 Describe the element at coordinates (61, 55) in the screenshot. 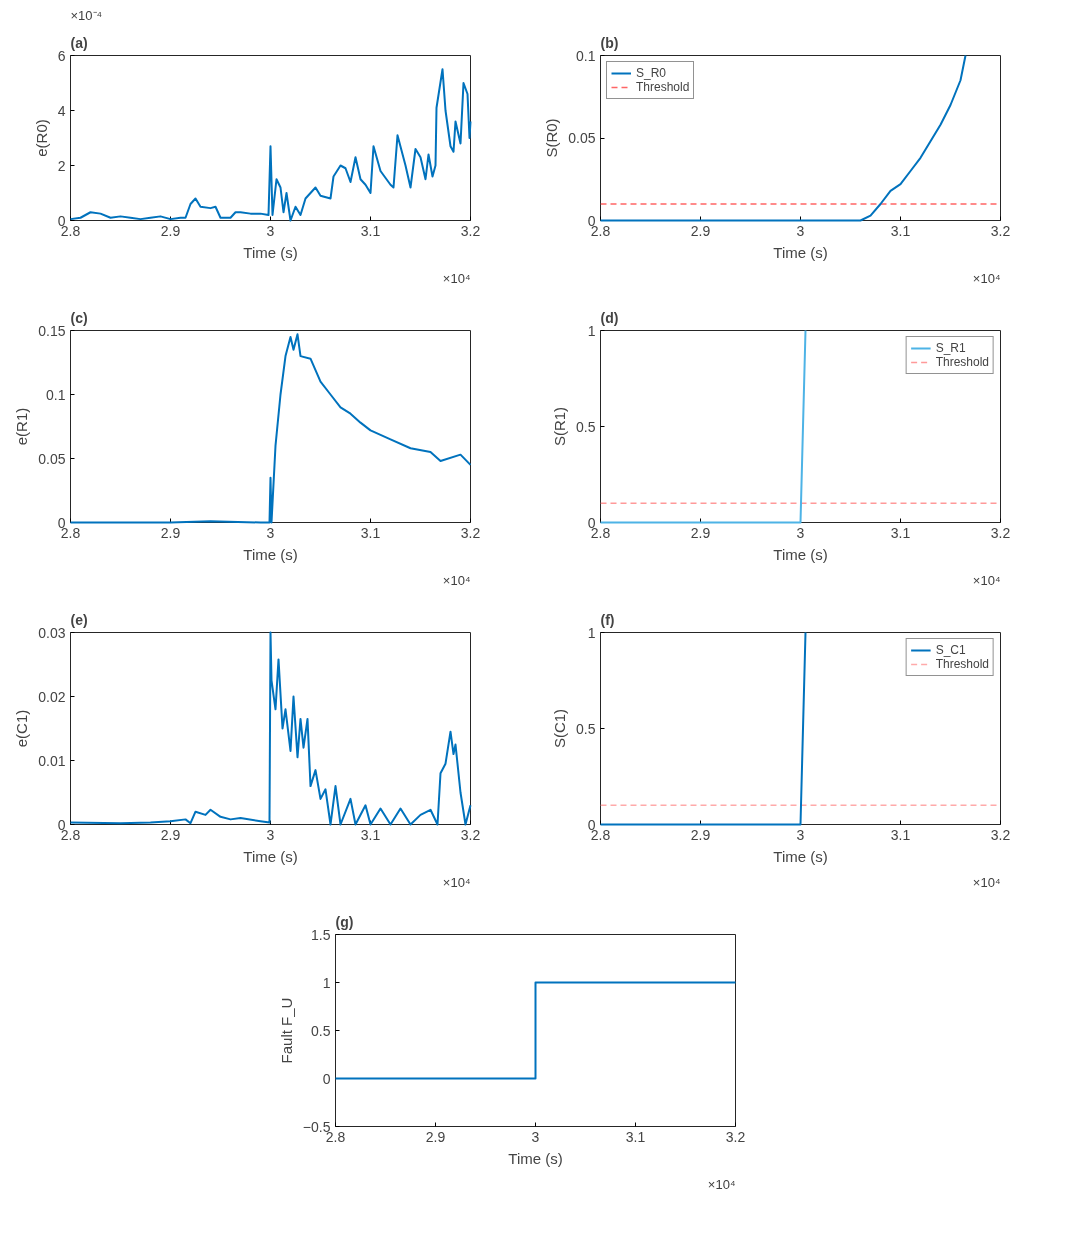

I see `y-tick-label: 6` at that location.